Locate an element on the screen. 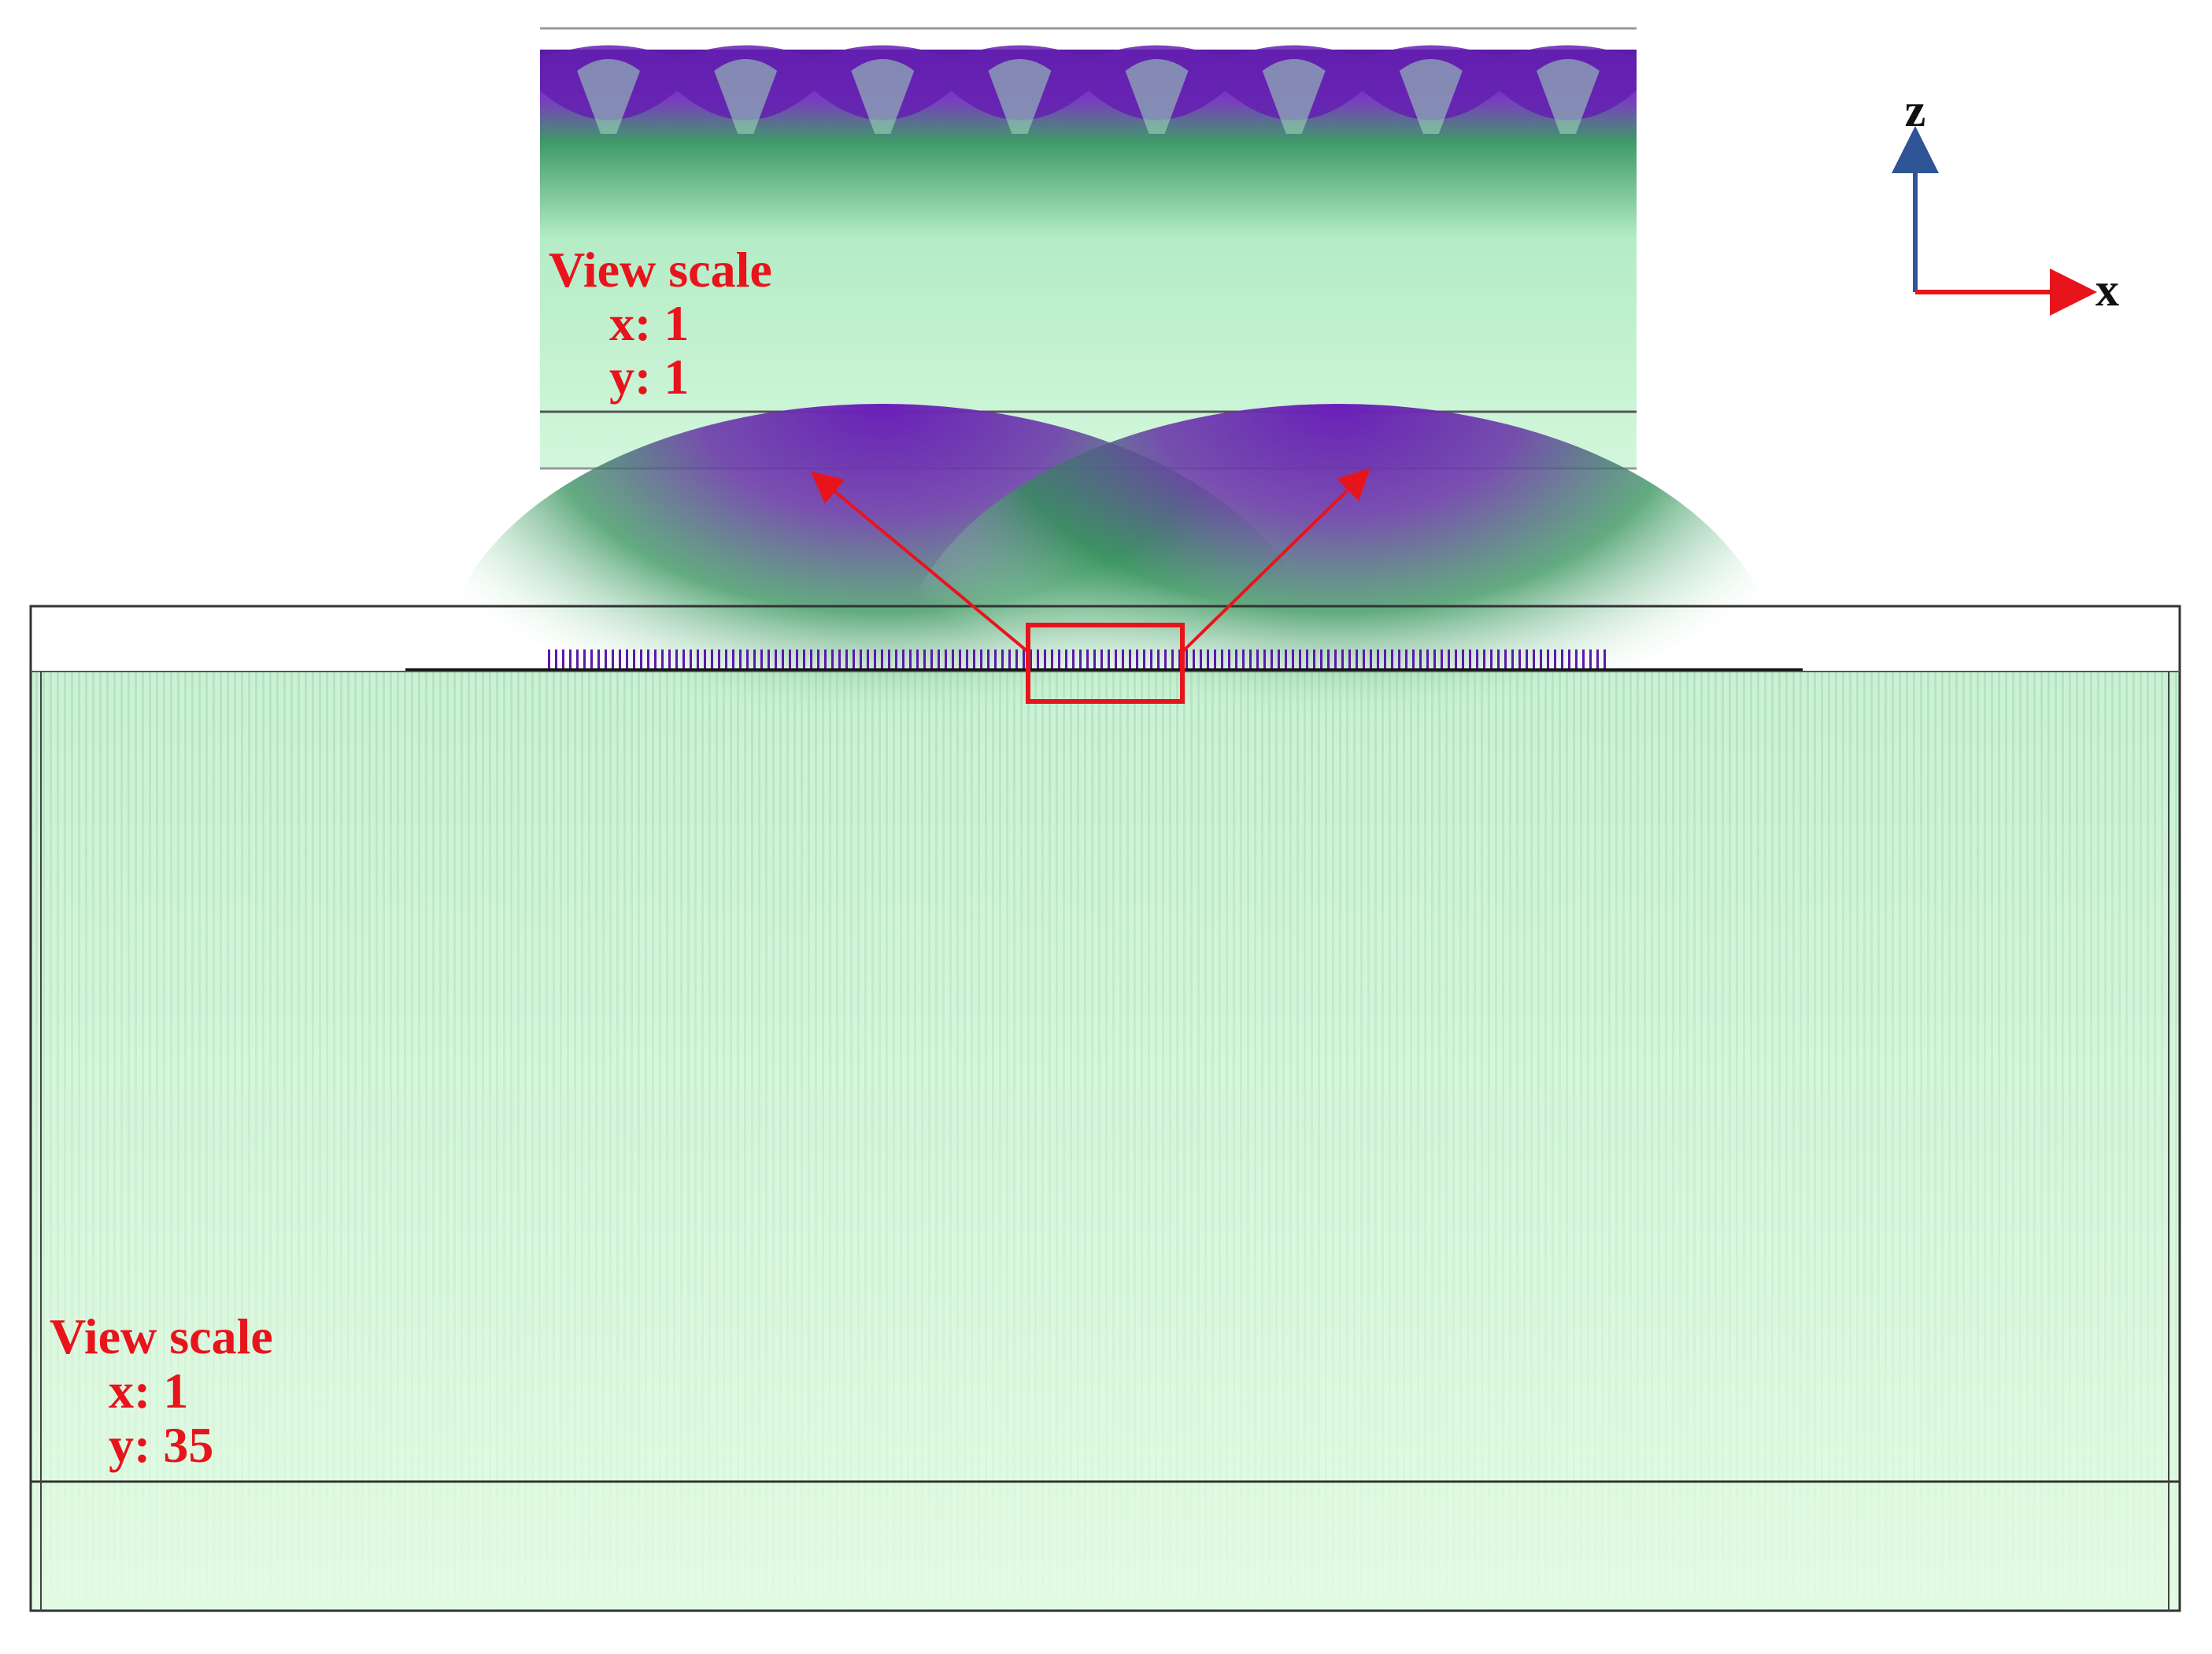  main-title: View scale is located at coordinates (161, 1336).